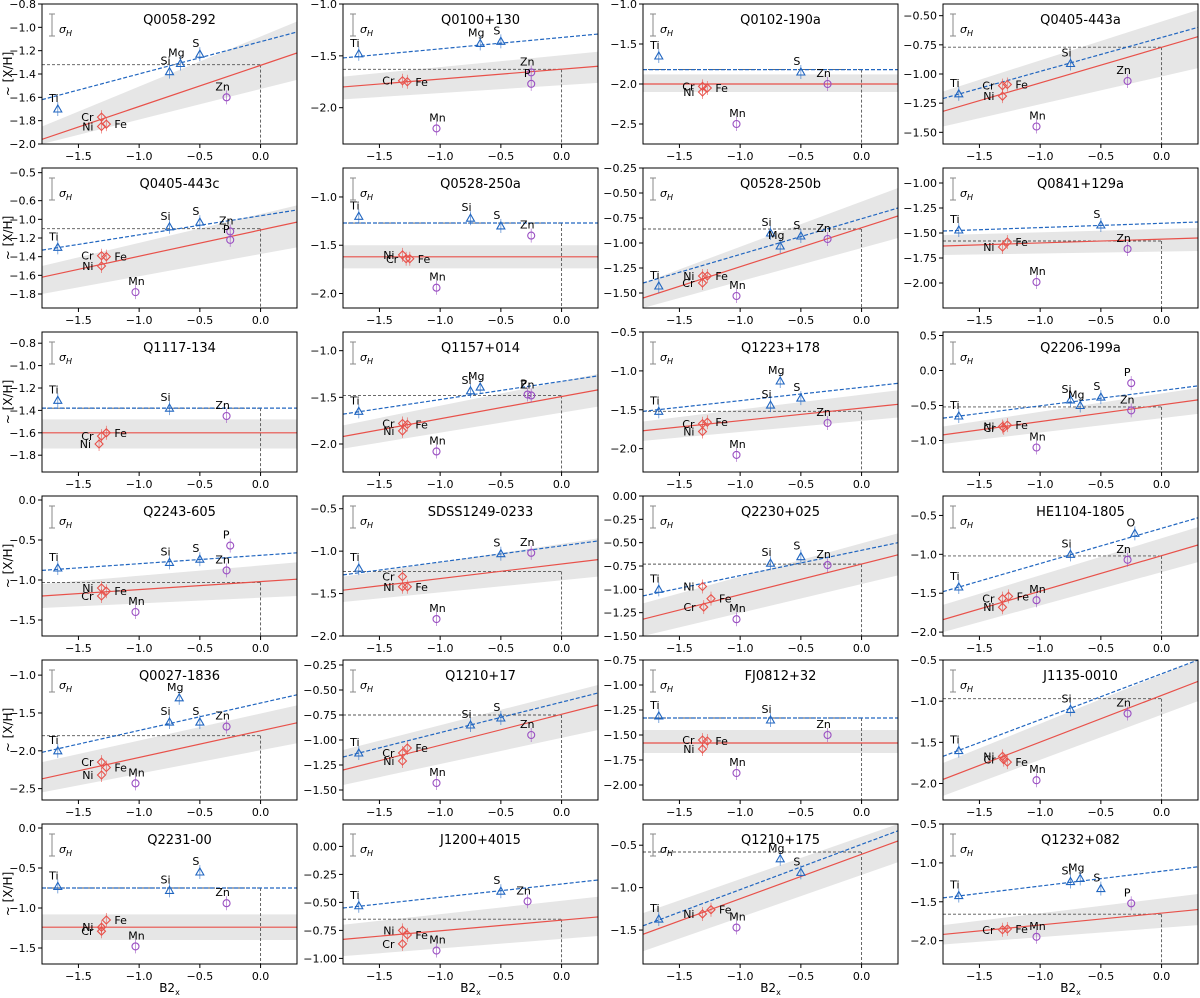 The height and width of the screenshot is (998, 1200). Describe the element at coordinates (179, 20) in the screenshot. I see `panel-title: Q0058-292` at that location.